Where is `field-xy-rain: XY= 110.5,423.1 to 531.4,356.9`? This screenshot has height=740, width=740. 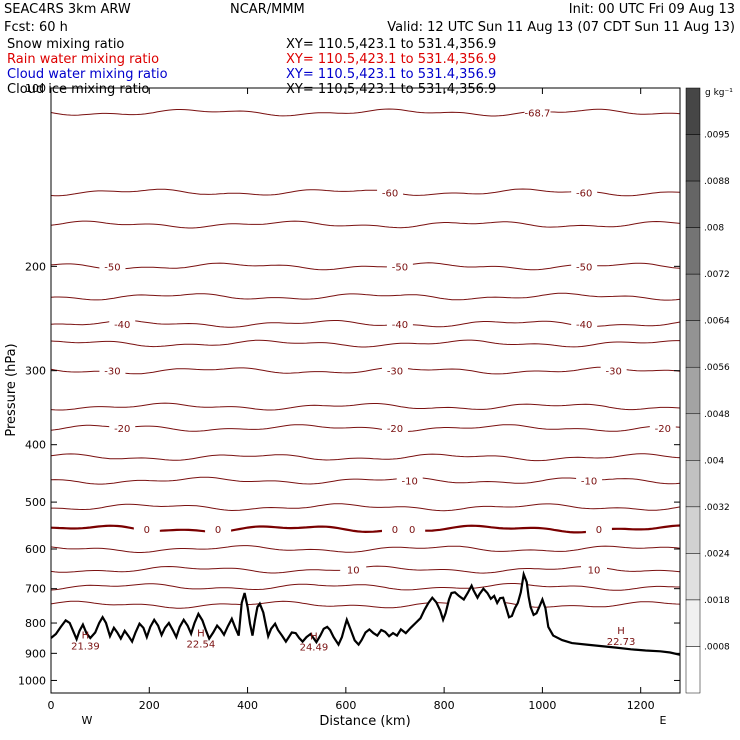
field-xy-rain: XY= 110.5,423.1 to 531.4,356.9 is located at coordinates (391, 59).